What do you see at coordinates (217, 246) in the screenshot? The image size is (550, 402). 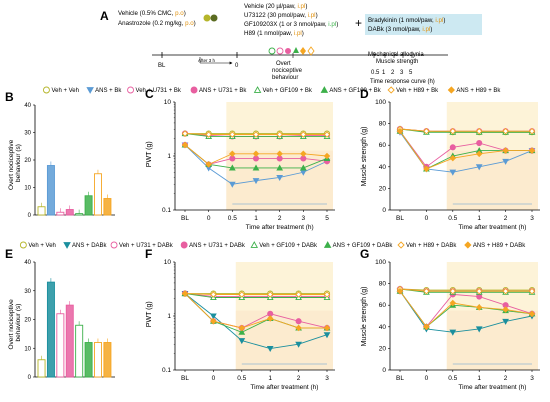 I see `legend-entry: ANS + U731 + DABk` at bounding box center [217, 246].